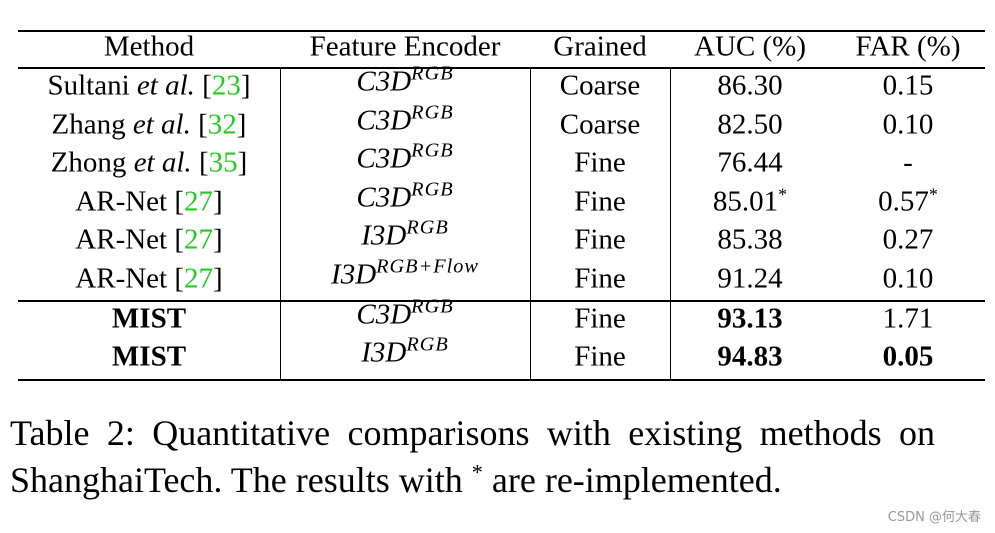  What do you see at coordinates (477, 472) in the screenshot?
I see `text-segment: *` at bounding box center [477, 472].